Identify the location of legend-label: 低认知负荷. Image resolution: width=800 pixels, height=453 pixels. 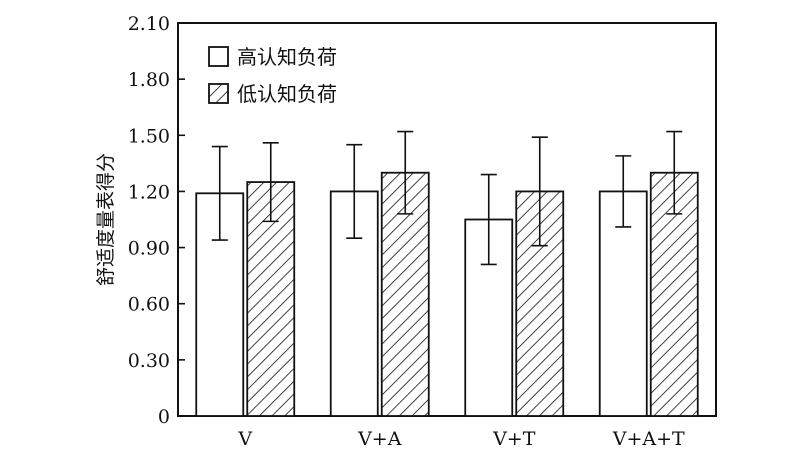
(287, 94).